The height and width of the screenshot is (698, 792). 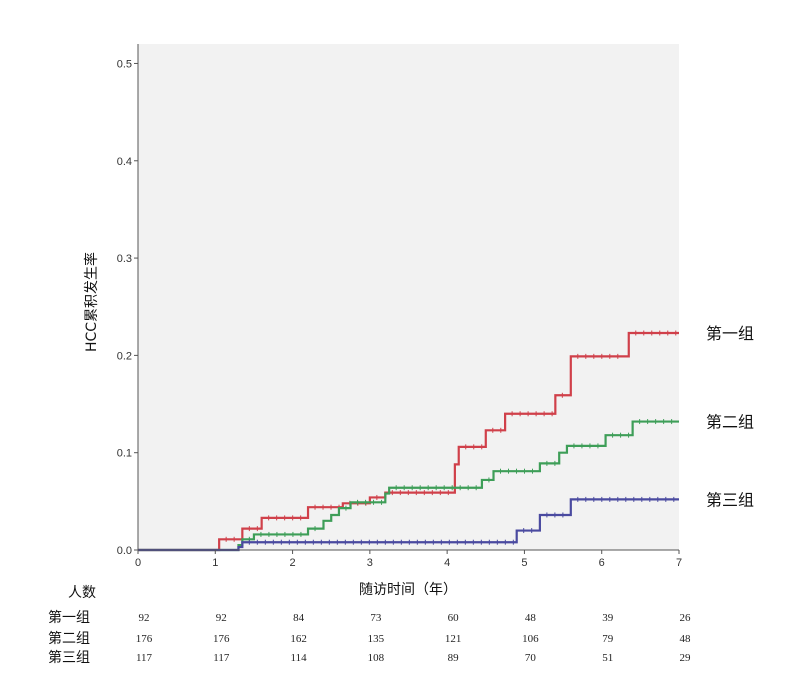 What do you see at coordinates (293, 563) in the screenshot?
I see `x-tick-label: 2` at bounding box center [293, 563].